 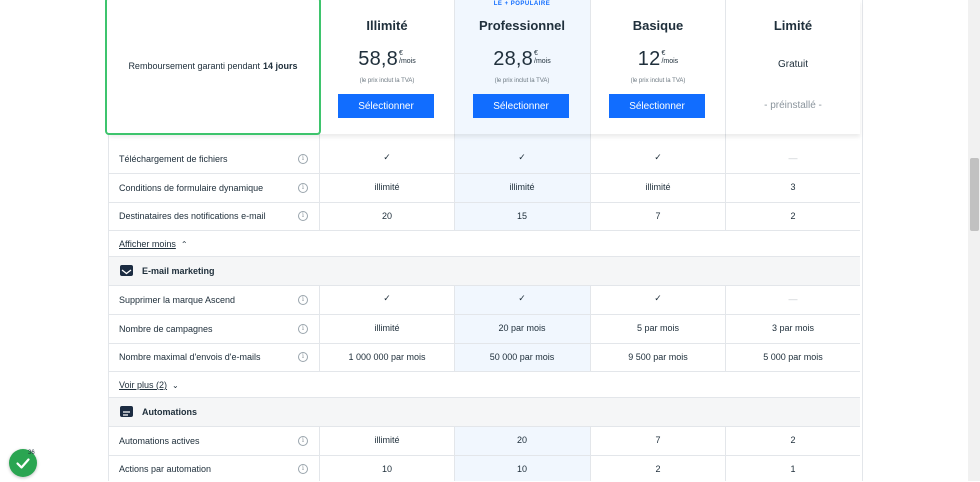 I want to click on show-less-label: Afficher moins, so click(x=147, y=244).